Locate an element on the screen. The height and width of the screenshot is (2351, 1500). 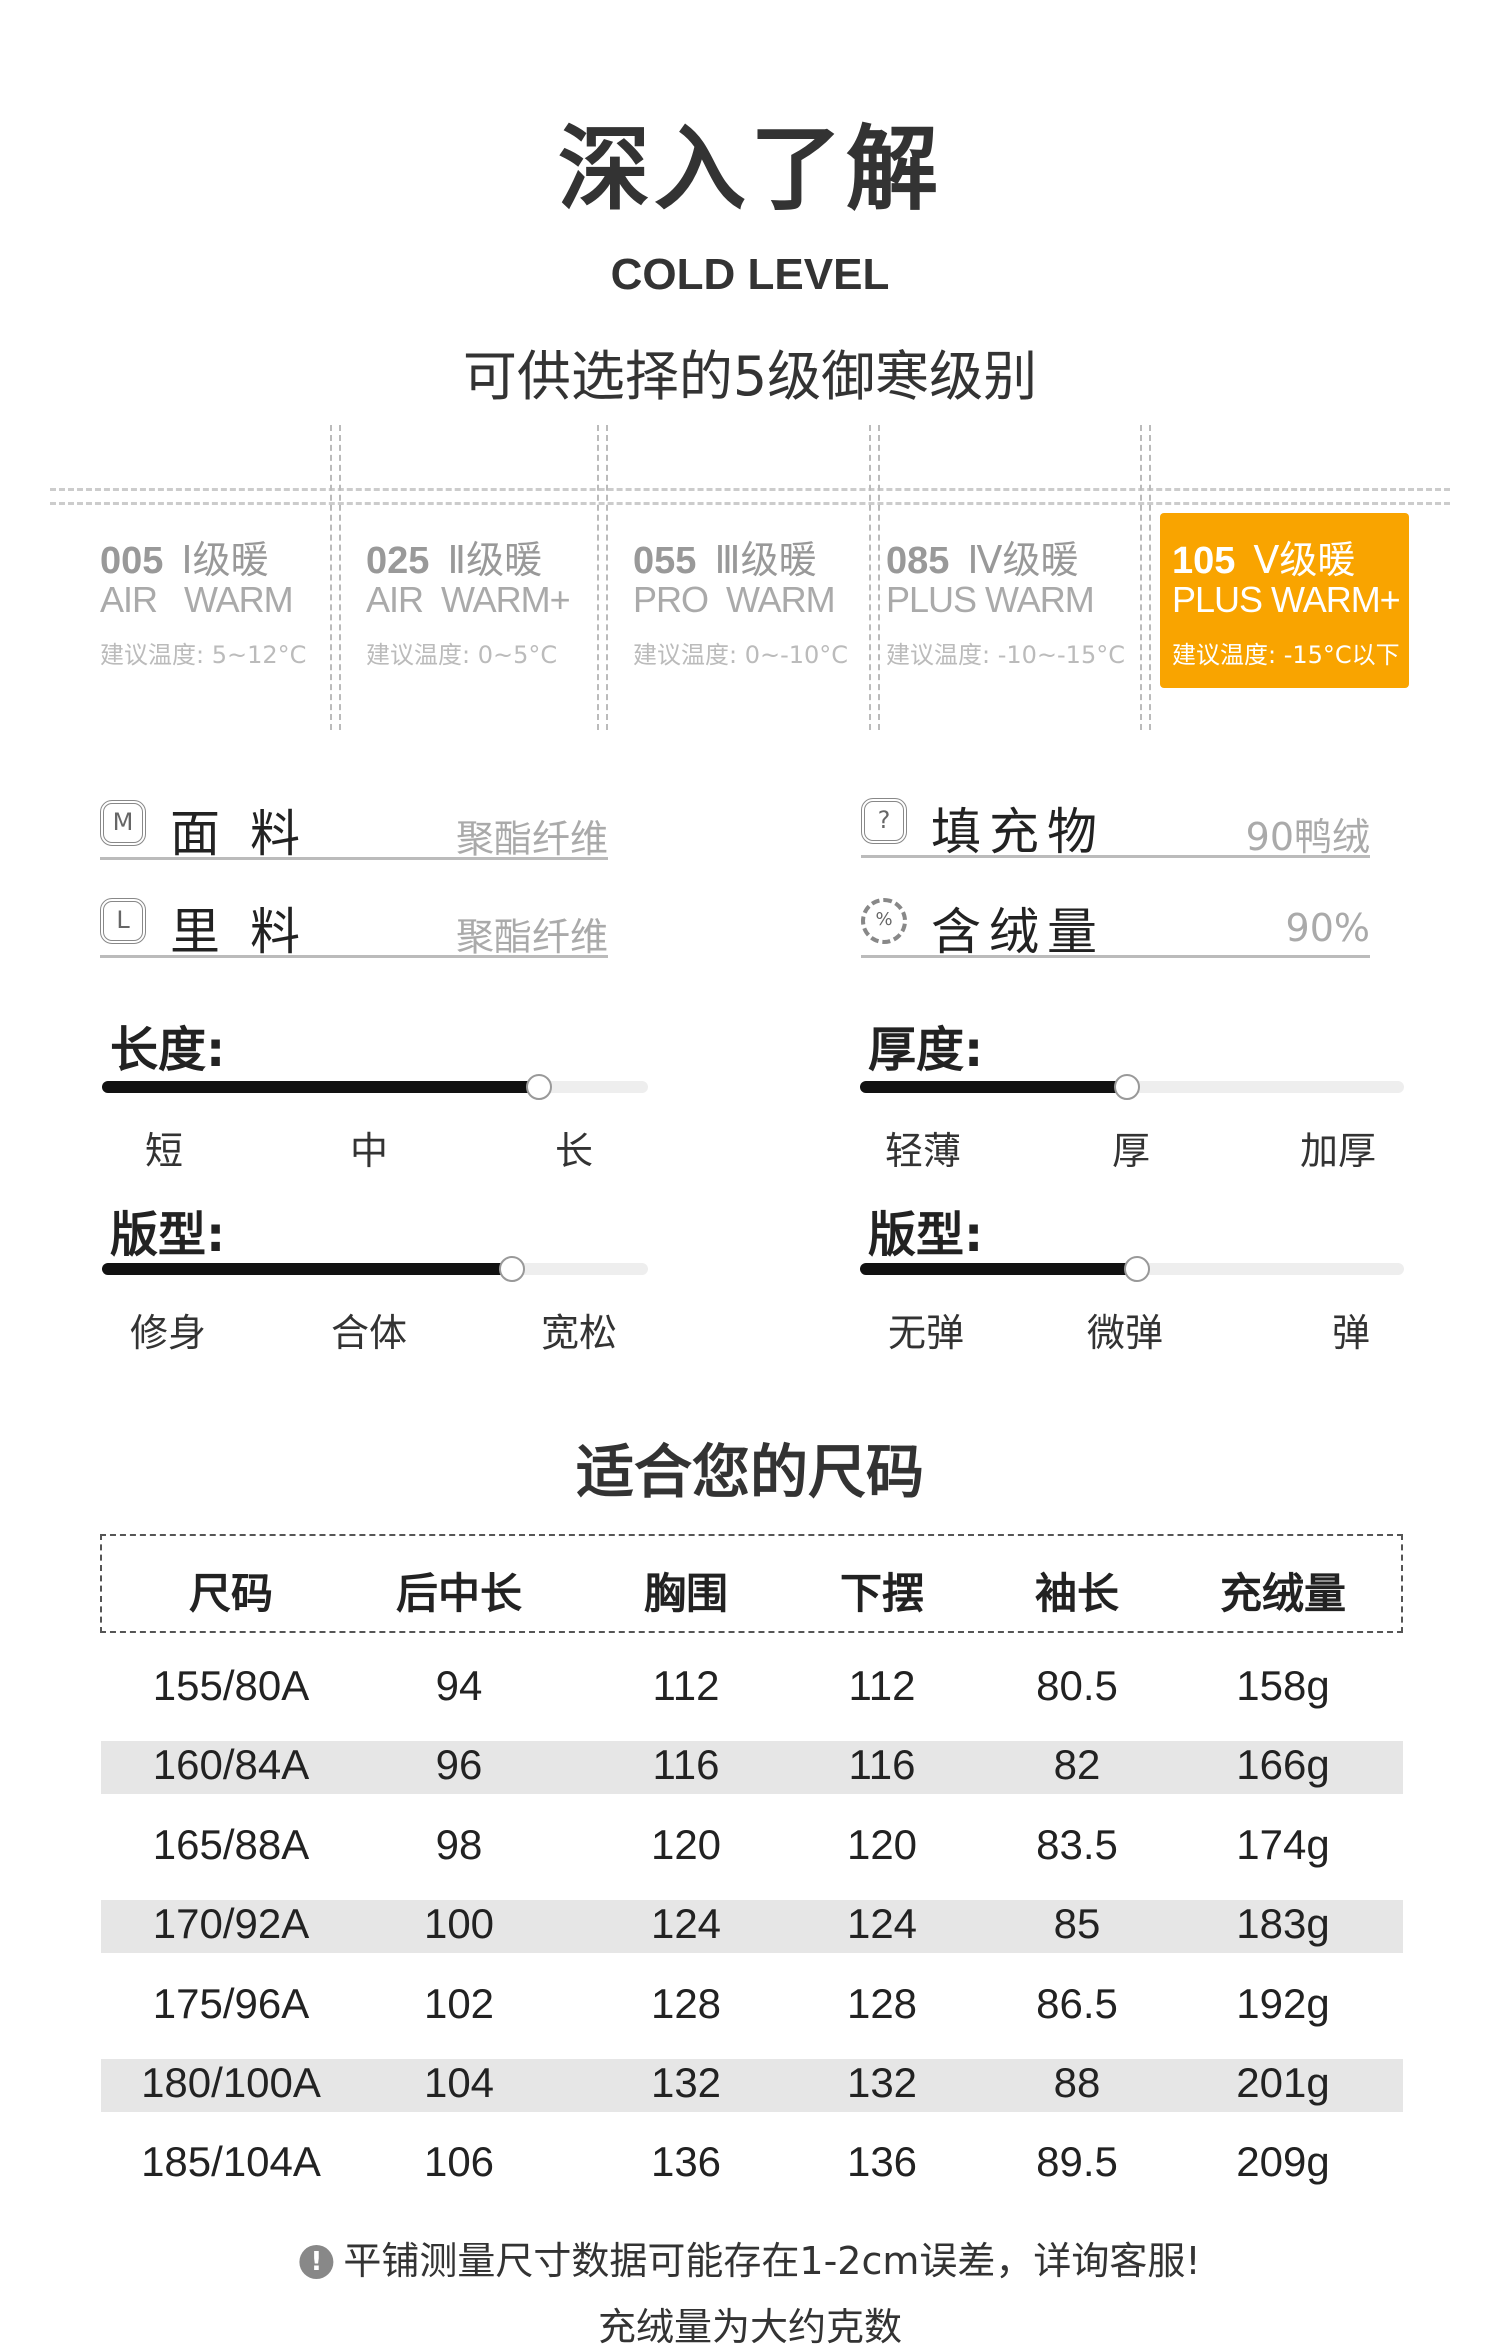
level-temperature: 建议温度: 5~12°C is located at coordinates (203, 655).